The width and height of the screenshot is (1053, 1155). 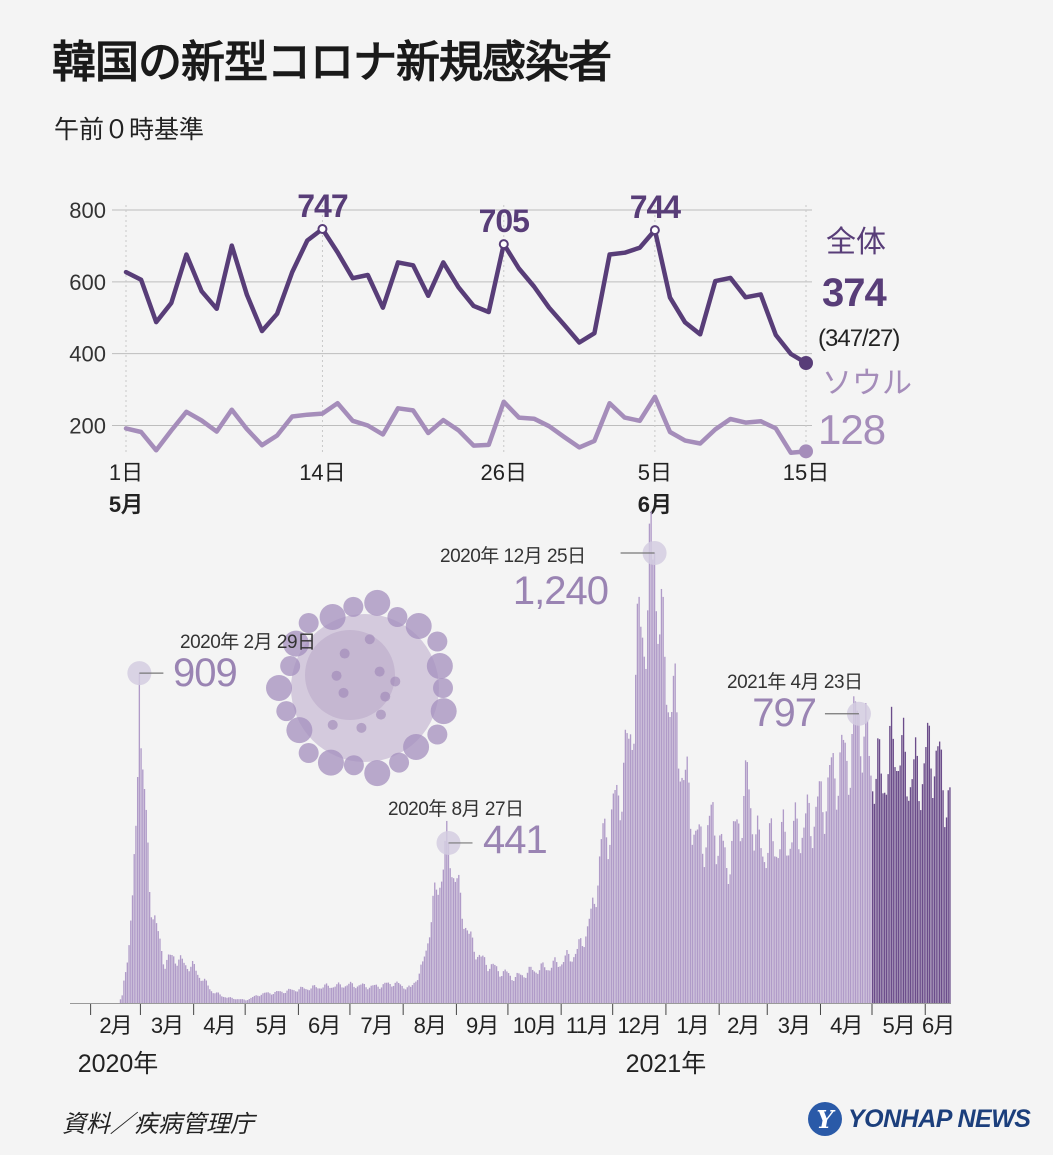 I want to click on x-tick-label: 5日, so click(x=655, y=472).